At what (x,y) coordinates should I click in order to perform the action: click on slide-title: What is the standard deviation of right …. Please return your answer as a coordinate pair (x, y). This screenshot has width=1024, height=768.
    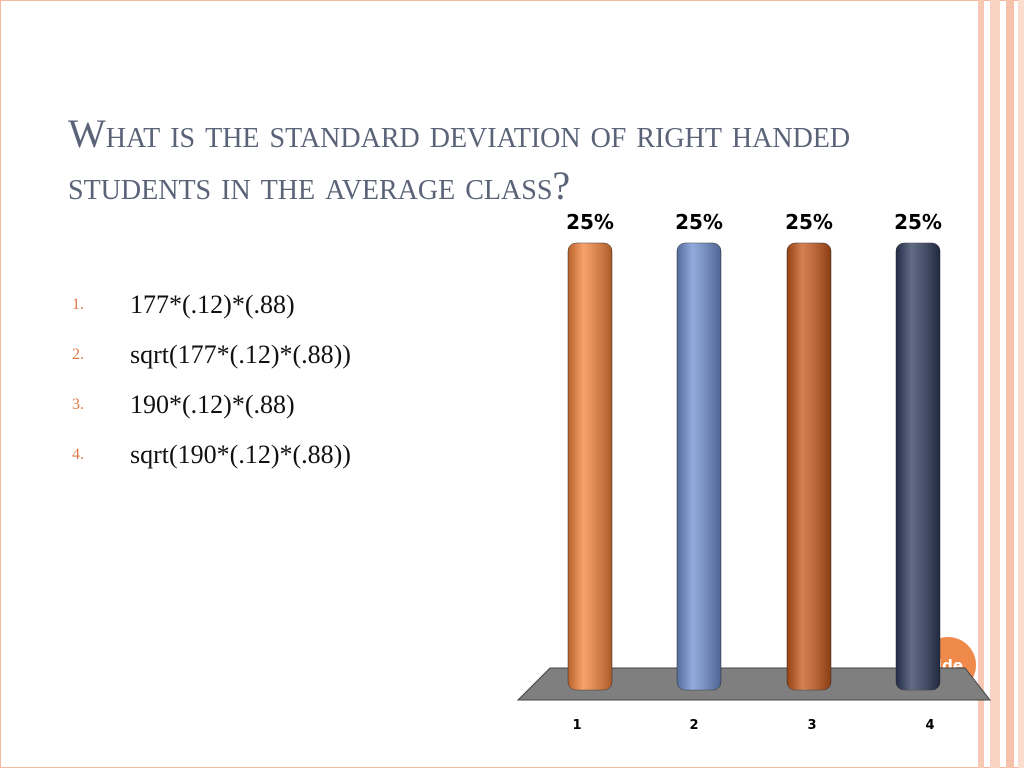
    Looking at the image, I should click on (459, 159).